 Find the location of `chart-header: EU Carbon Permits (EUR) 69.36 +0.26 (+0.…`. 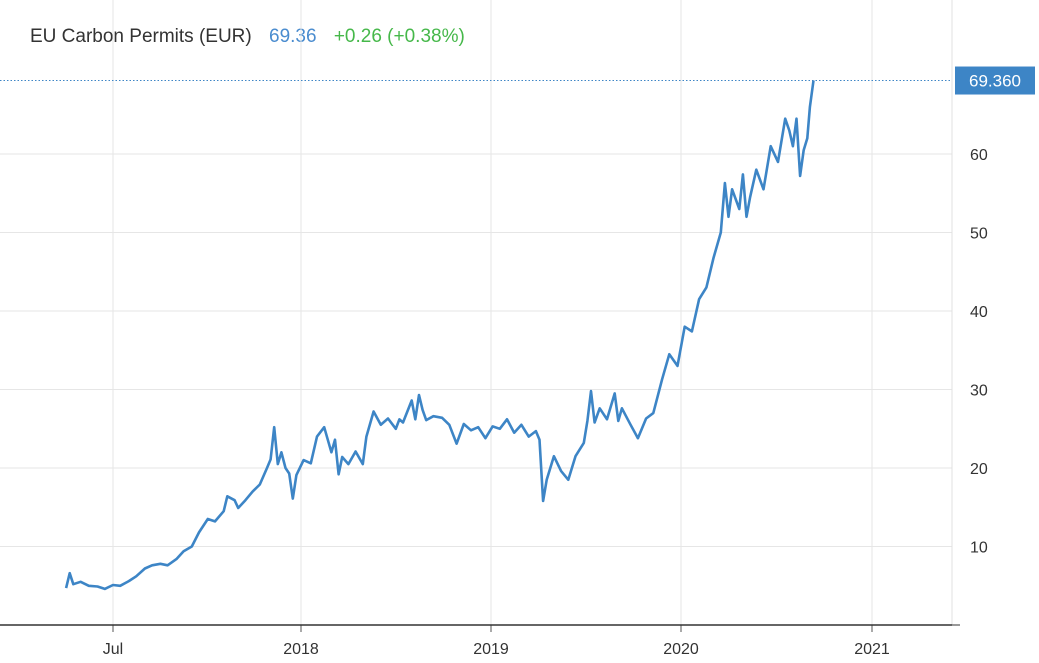

chart-header: EU Carbon Permits (EUR) 69.36 +0.26 (+0.… is located at coordinates (253, 37).